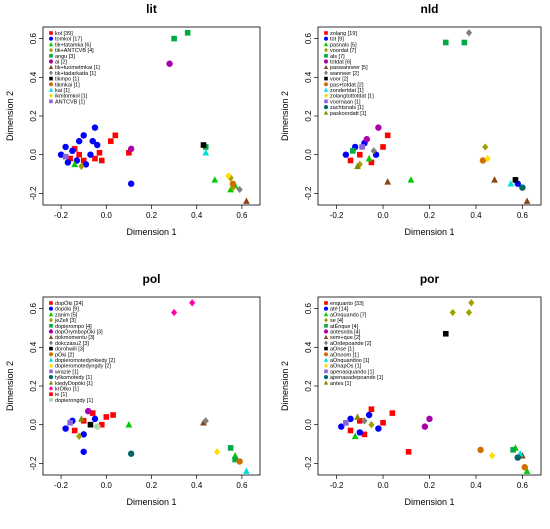 This screenshot has height=529, width=550. What do you see at coordinates (152, 485) in the screenshot?
I see `x-tick-label: 0.2` at bounding box center [152, 485].